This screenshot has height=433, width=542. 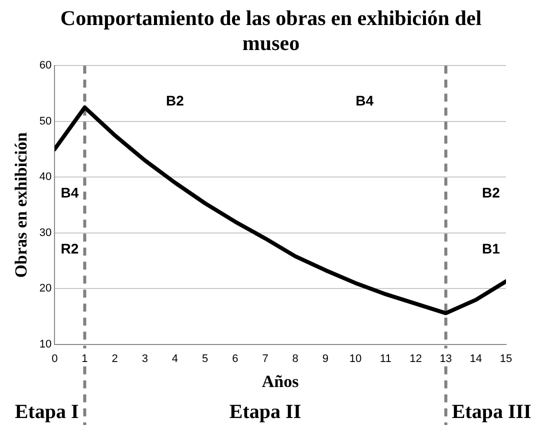 What do you see at coordinates (235, 359) in the screenshot?
I see `x-tick-label: 6` at bounding box center [235, 359].